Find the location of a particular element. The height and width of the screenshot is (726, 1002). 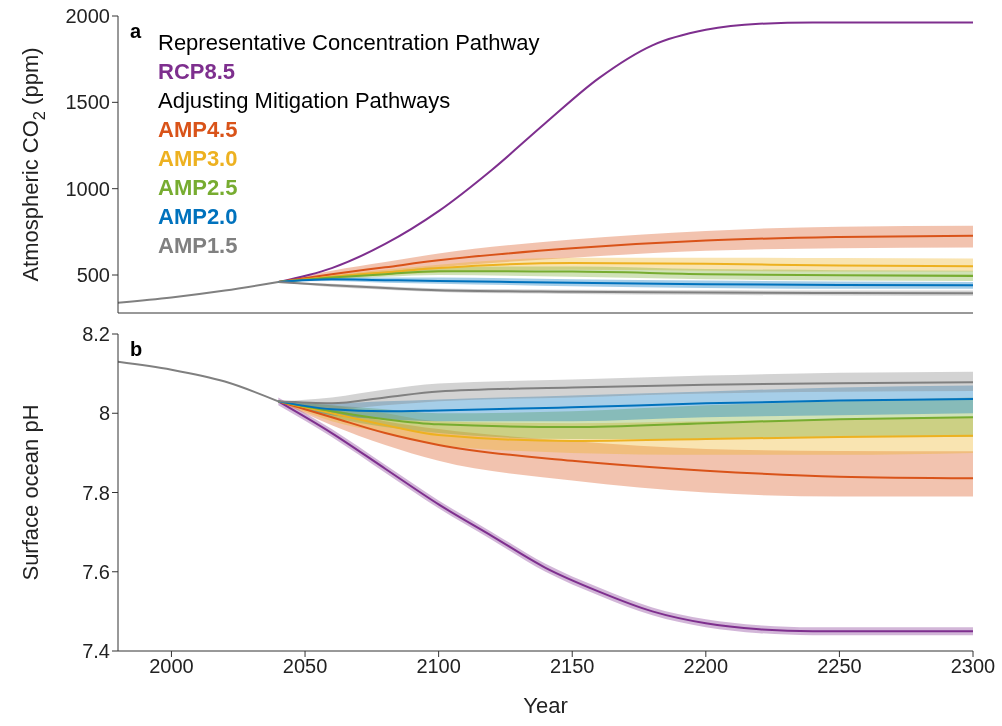

y-tick-label: 8.2 is located at coordinates (96, 334).